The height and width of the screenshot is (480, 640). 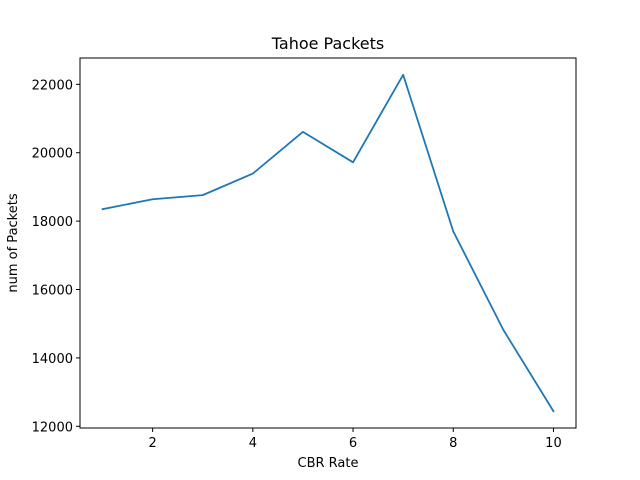 What do you see at coordinates (553, 443) in the screenshot?
I see `x-tick-label: 10` at bounding box center [553, 443].